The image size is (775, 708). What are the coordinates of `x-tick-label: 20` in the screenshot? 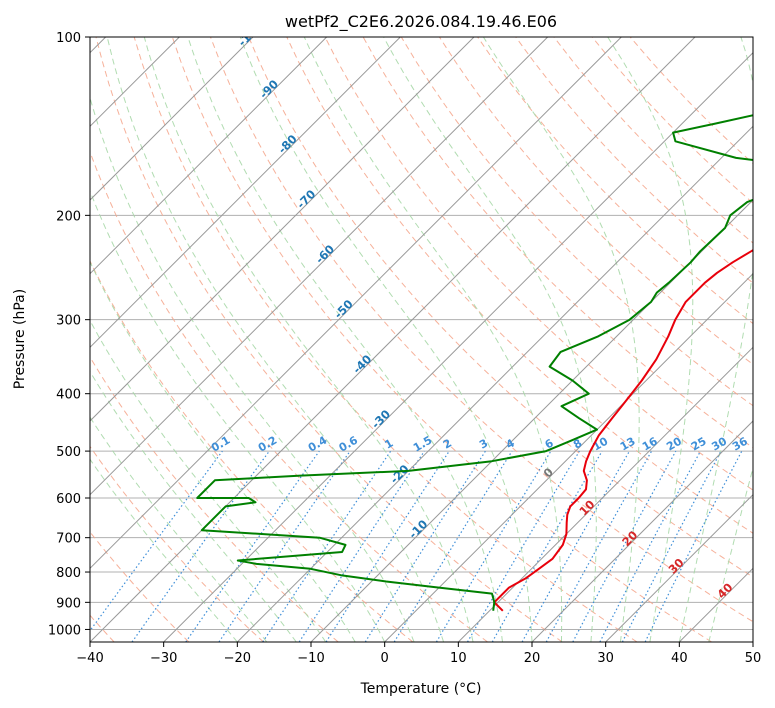 It's located at (532, 658).